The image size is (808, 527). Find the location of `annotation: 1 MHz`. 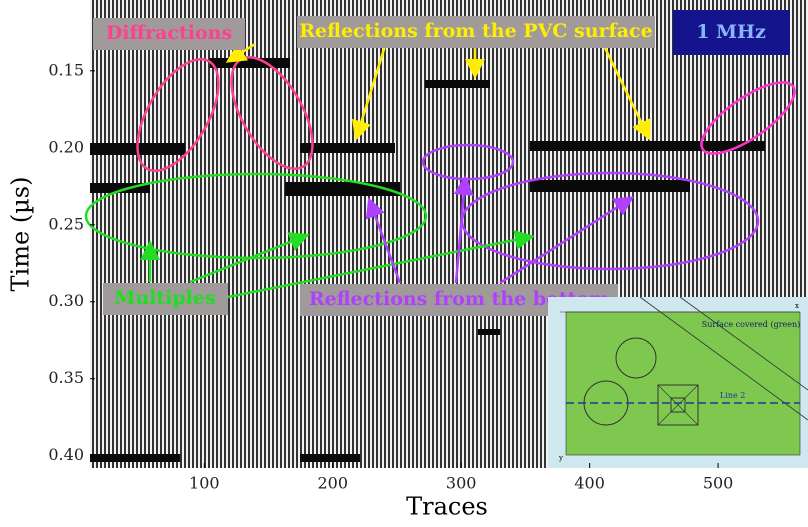

annotation: 1 MHz is located at coordinates (731, 32).